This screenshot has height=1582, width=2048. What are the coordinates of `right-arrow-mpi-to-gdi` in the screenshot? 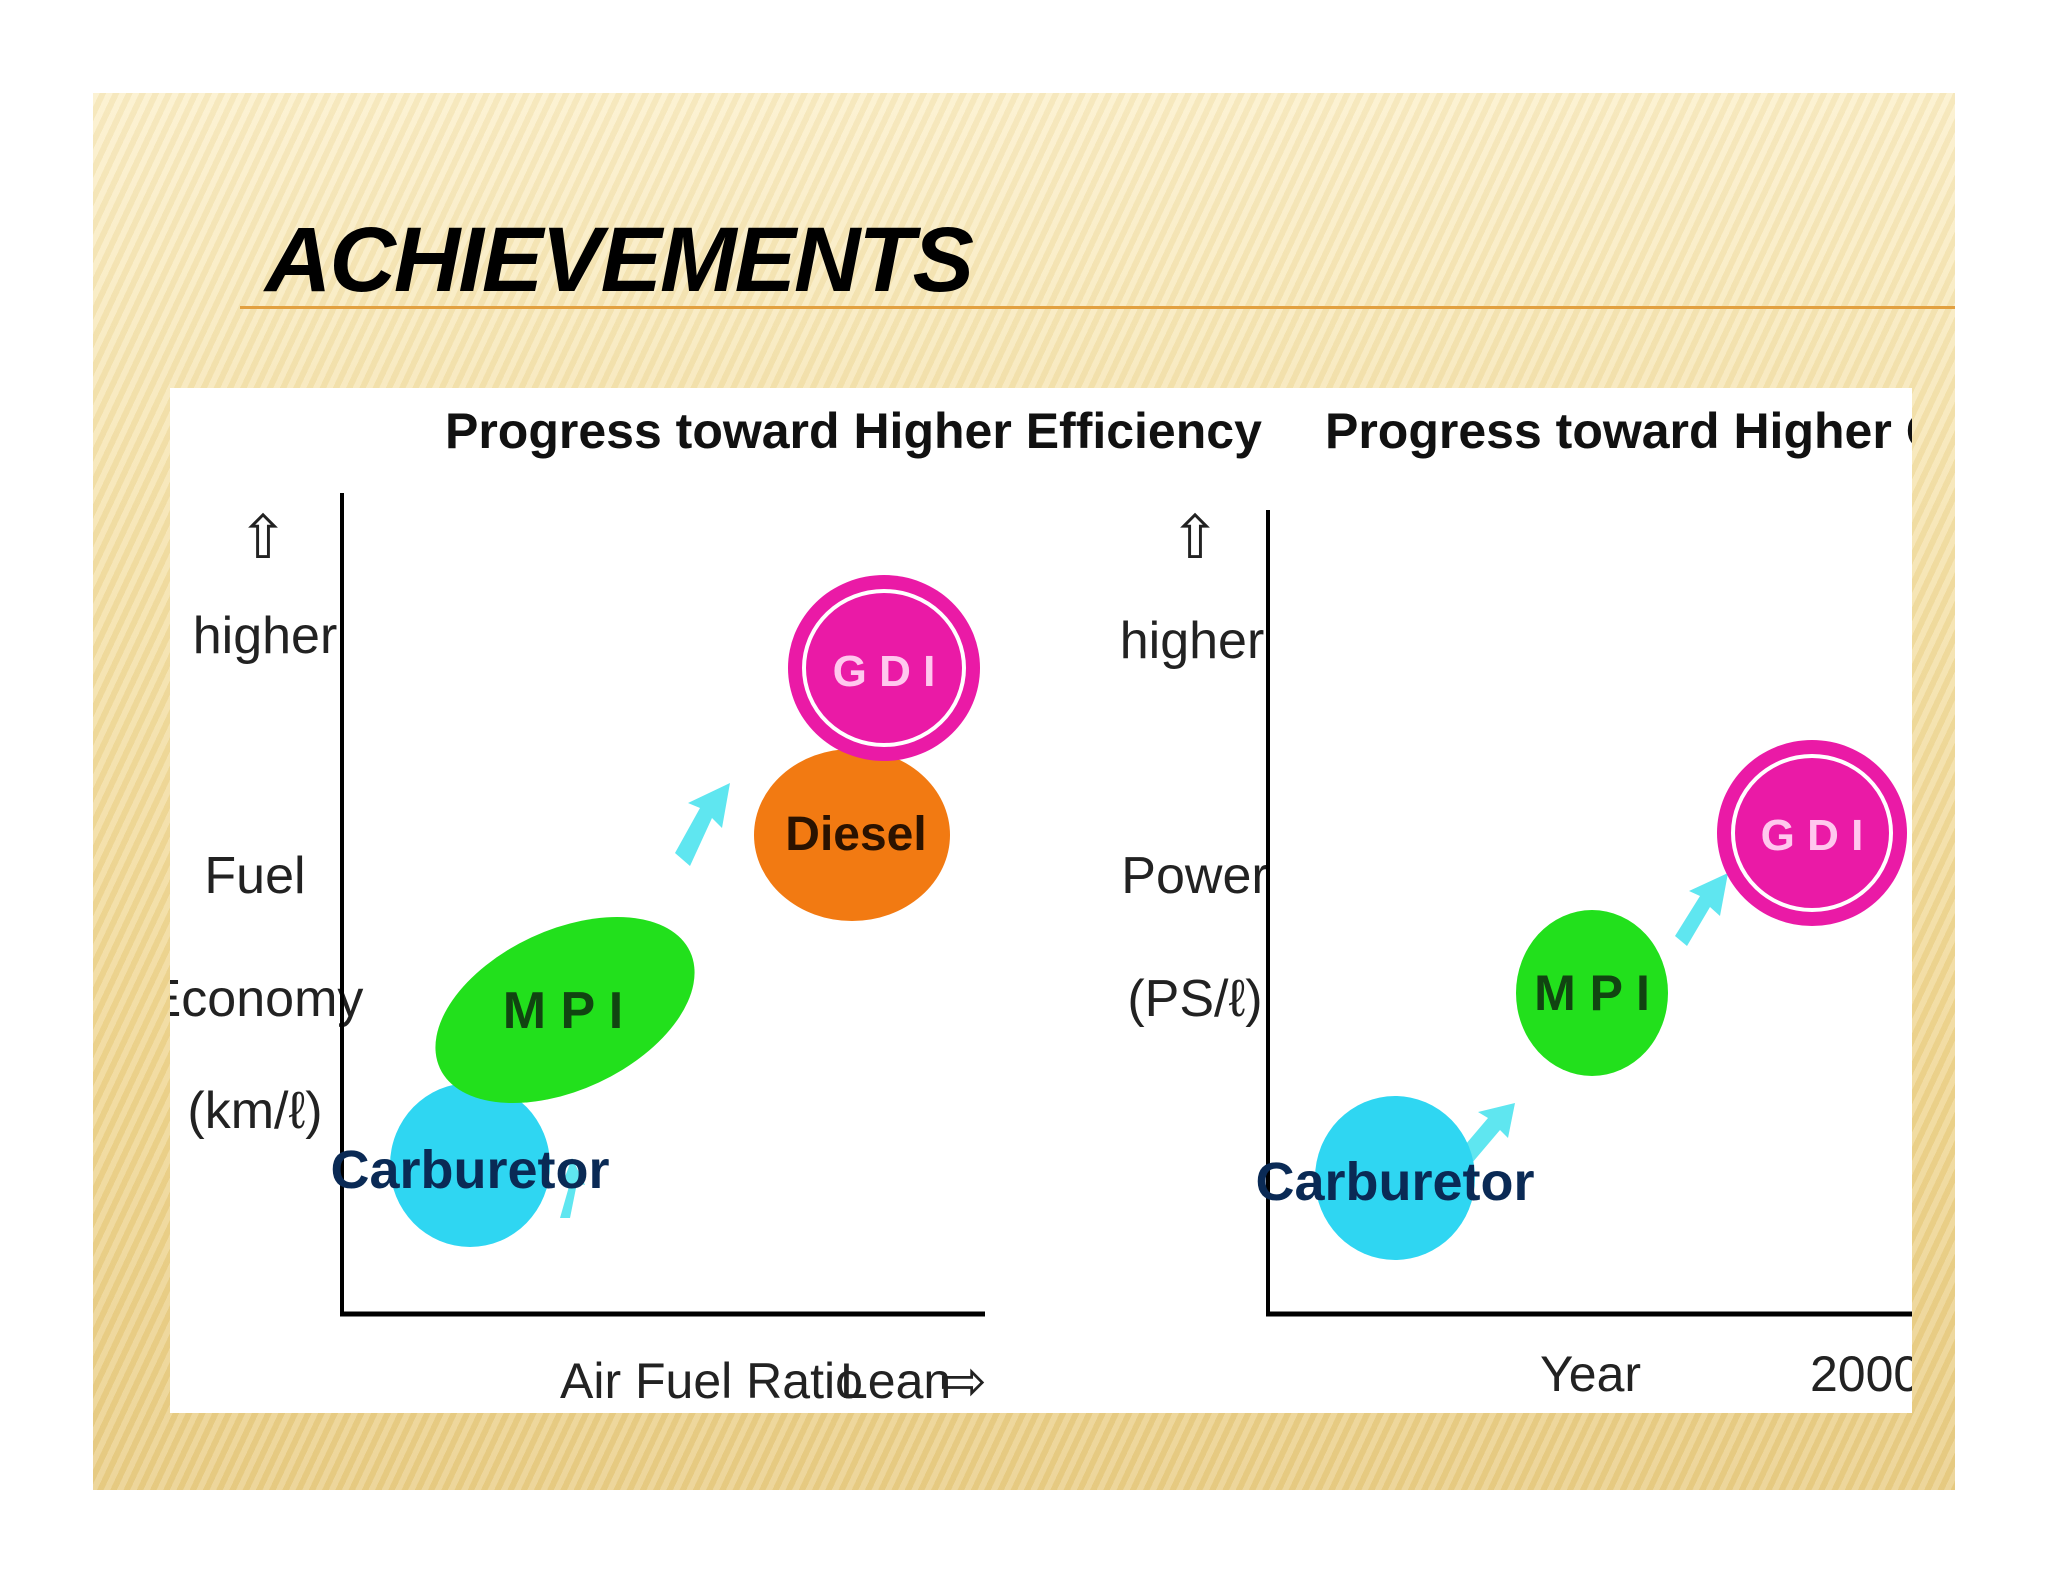 It's located at (1701, 909).